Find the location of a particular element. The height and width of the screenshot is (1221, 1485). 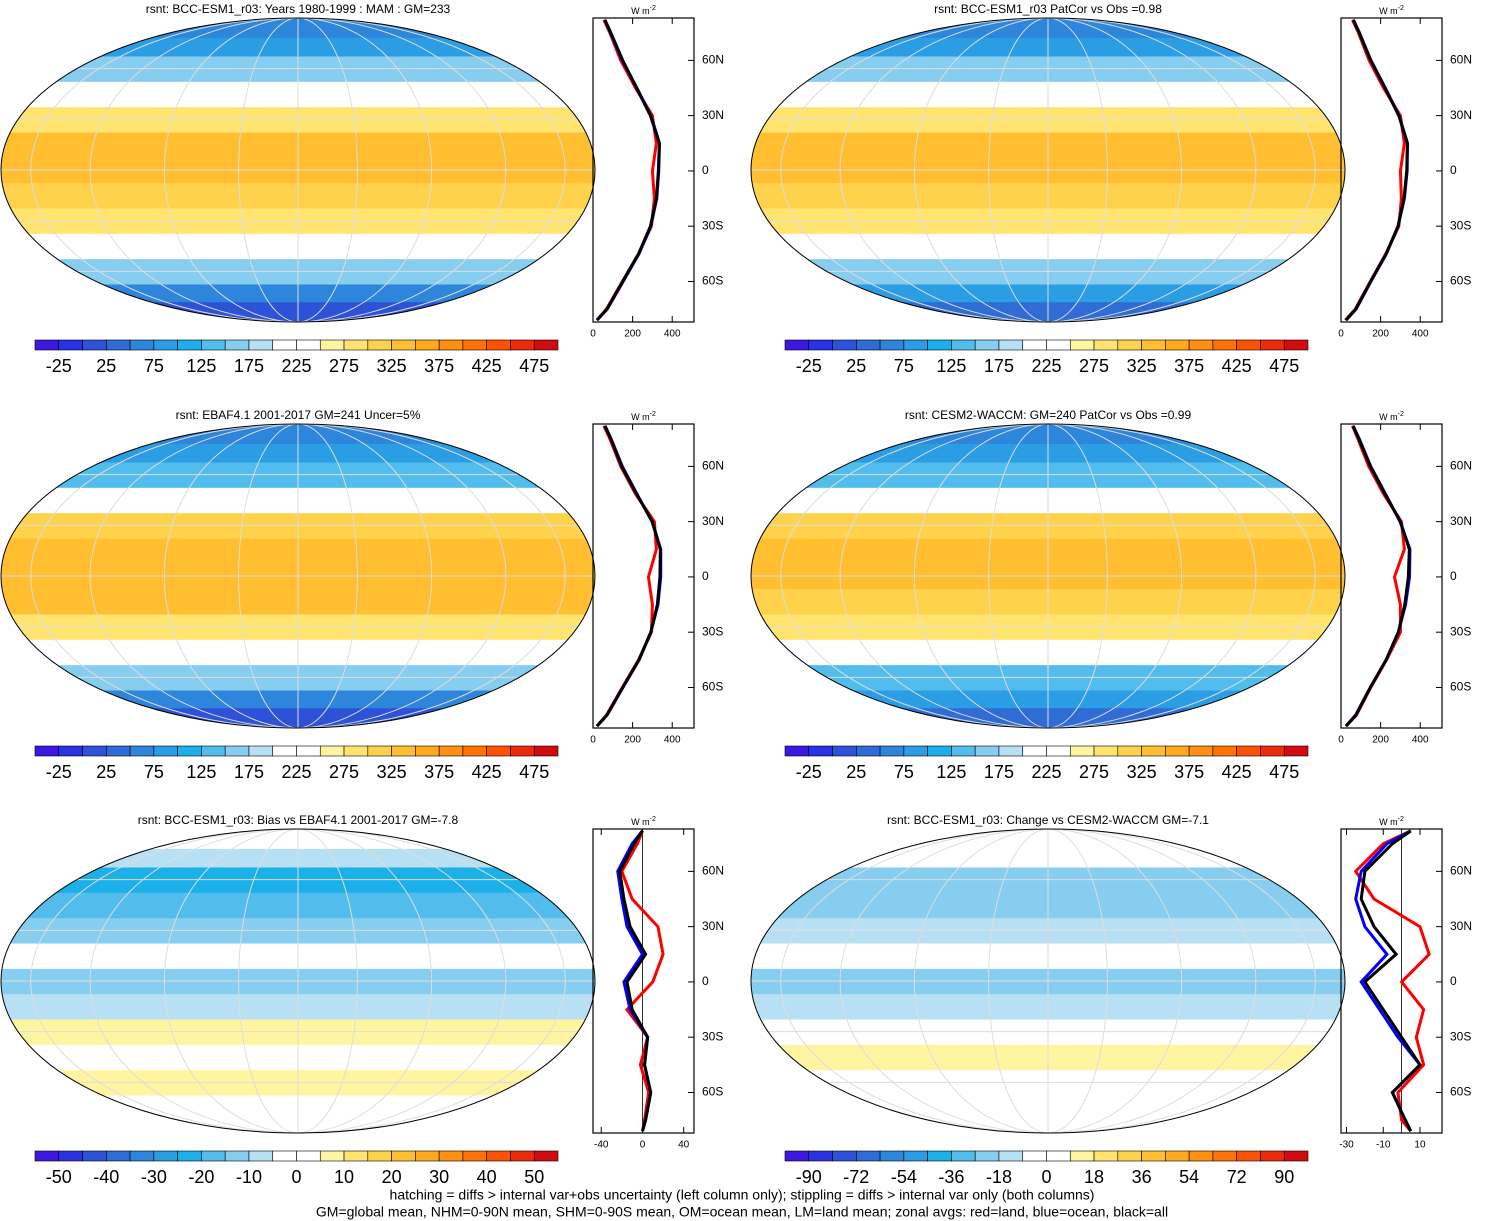

colorbar-label: -10 is located at coordinates (249, 1177).